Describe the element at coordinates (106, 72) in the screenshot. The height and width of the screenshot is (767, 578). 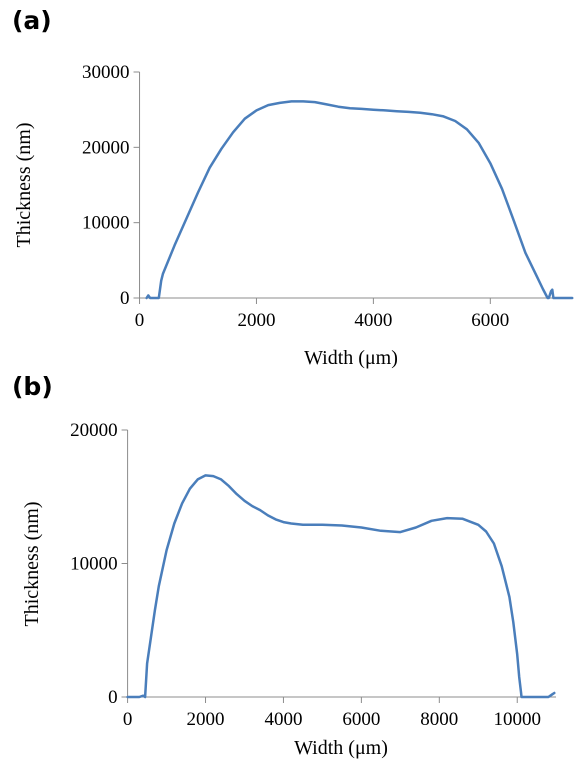
I see `y-tick-label-a: 30000` at that location.